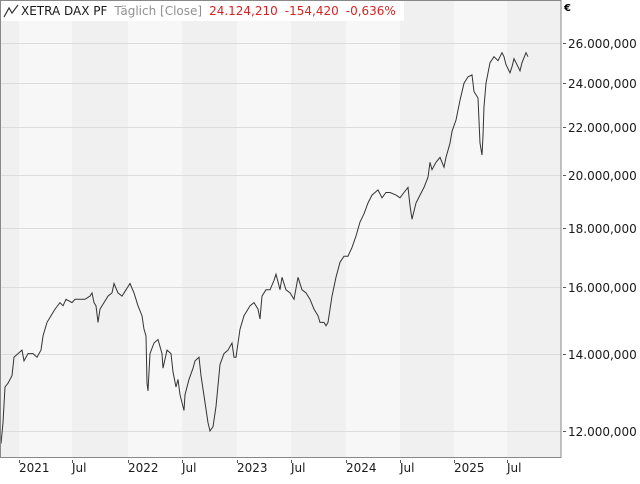 Image resolution: width=640 pixels, height=484 pixels. Describe the element at coordinates (602, 354) in the screenshot. I see `y-tick-label: 14.000,000` at that location.